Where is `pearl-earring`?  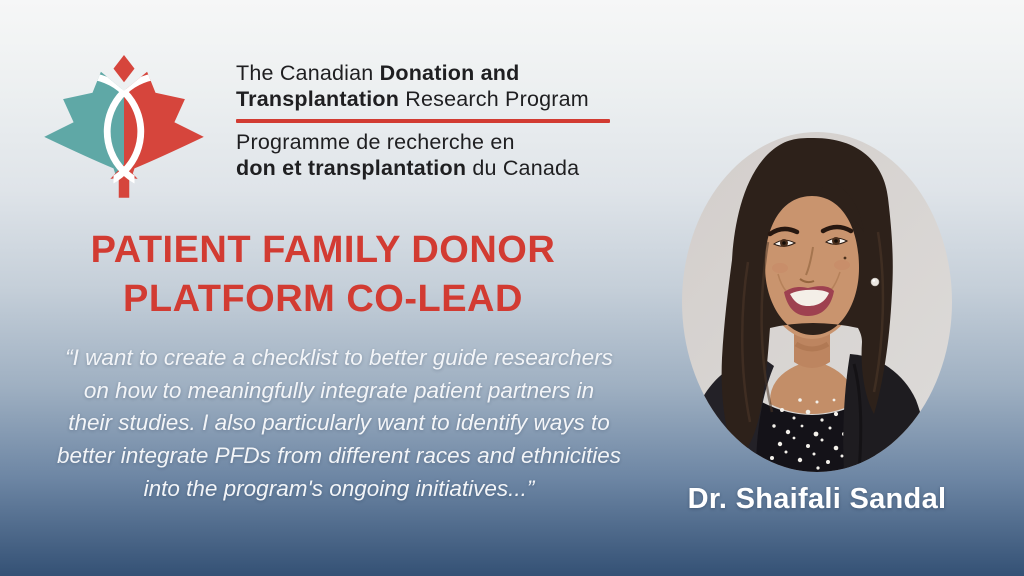
pearl-earring is located at coordinates (875, 282).